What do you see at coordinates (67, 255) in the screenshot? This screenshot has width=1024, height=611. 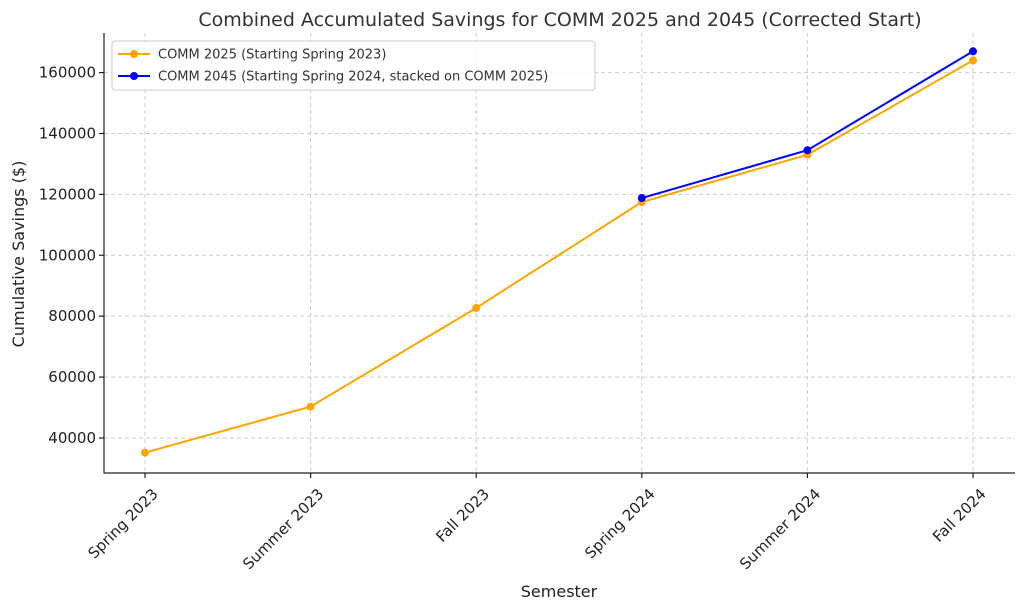 I see `y-tick-label: 100000` at bounding box center [67, 255].